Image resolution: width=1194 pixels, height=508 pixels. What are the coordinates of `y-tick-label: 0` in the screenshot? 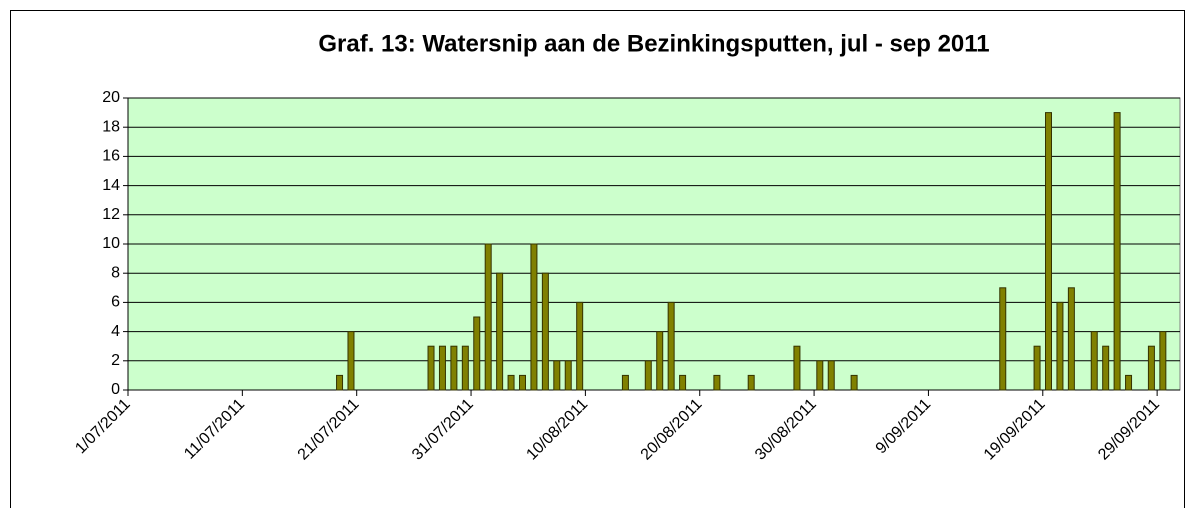 It's located at (115, 389).